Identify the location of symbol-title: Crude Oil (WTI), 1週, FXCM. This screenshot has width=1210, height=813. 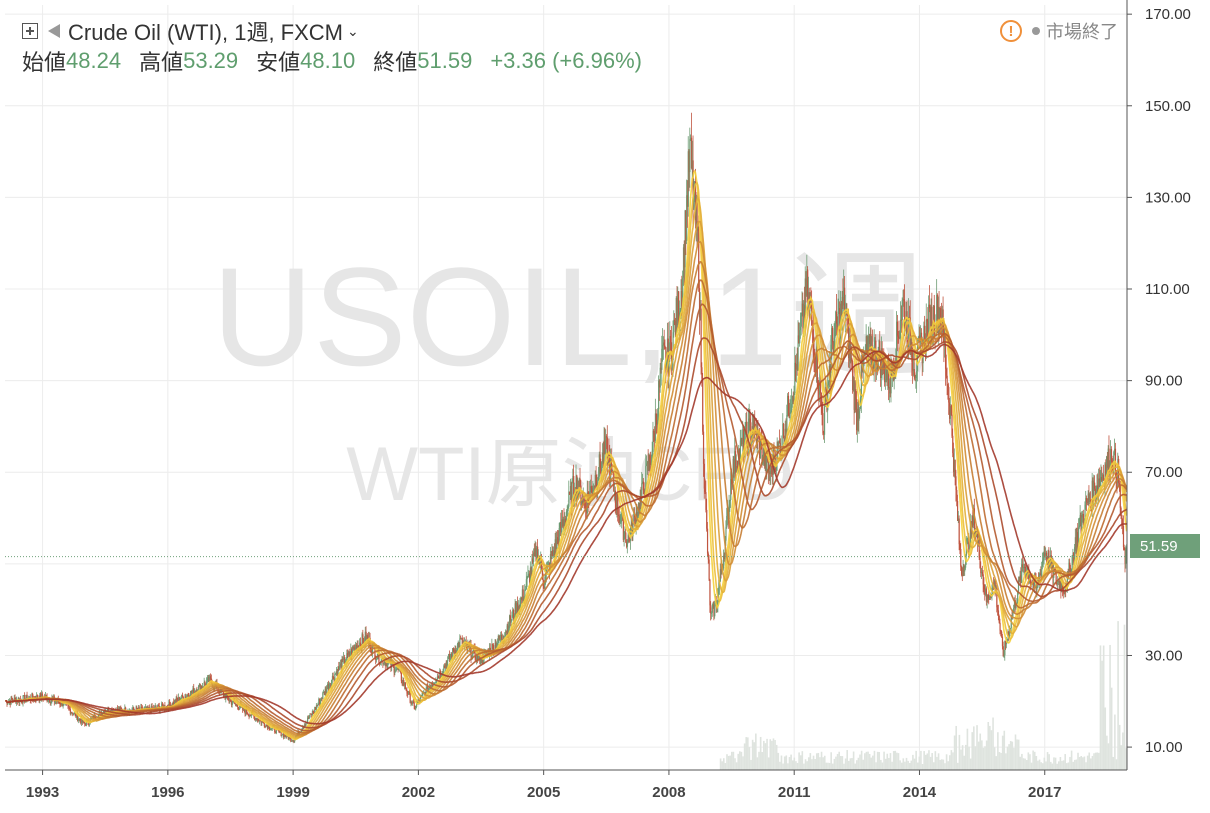
(206, 32).